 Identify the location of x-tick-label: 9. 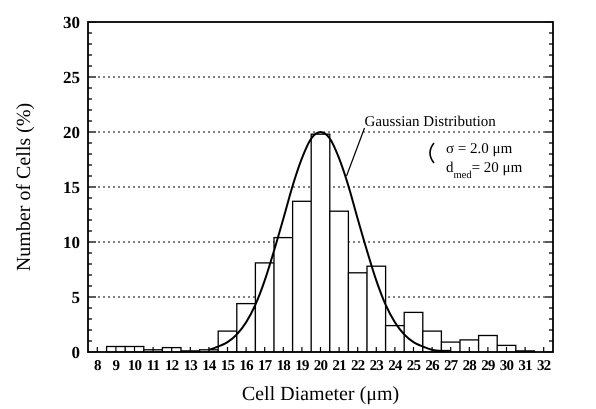
(116, 366).